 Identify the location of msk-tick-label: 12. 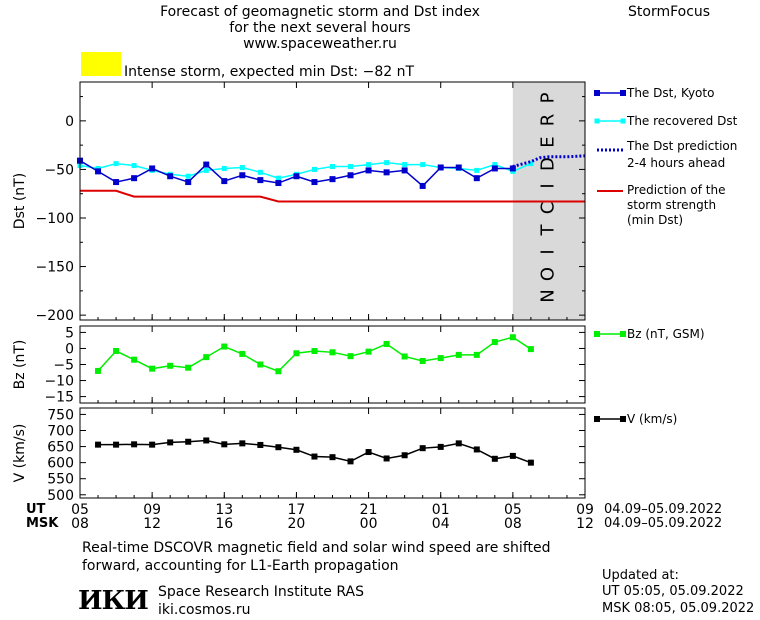
(152, 524).